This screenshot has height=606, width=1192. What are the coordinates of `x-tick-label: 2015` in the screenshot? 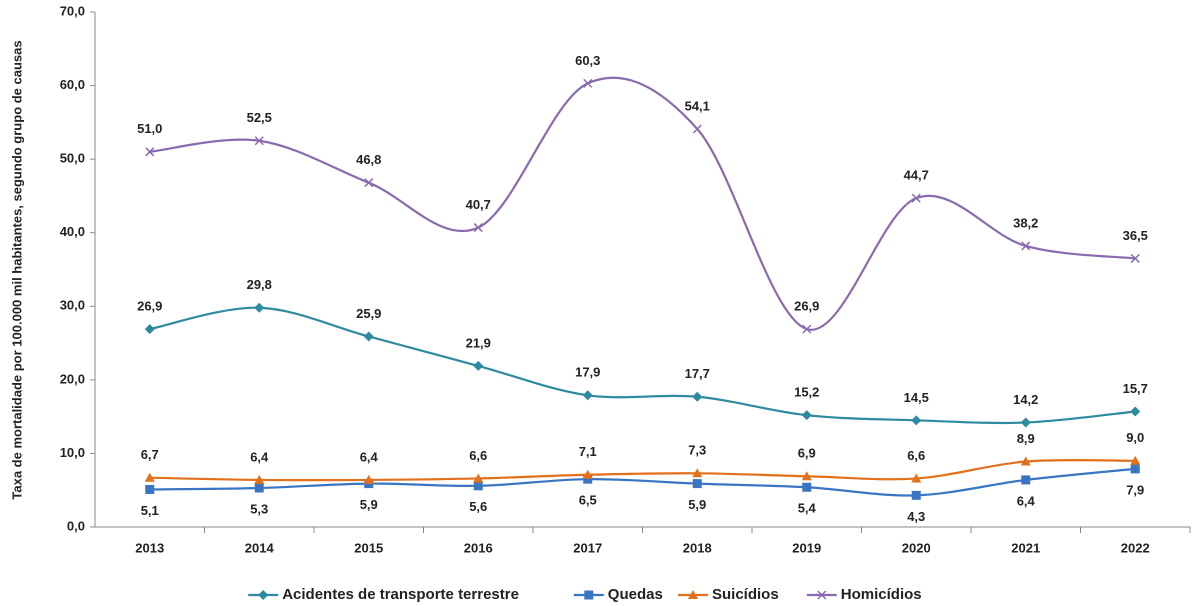 It's located at (368, 547).